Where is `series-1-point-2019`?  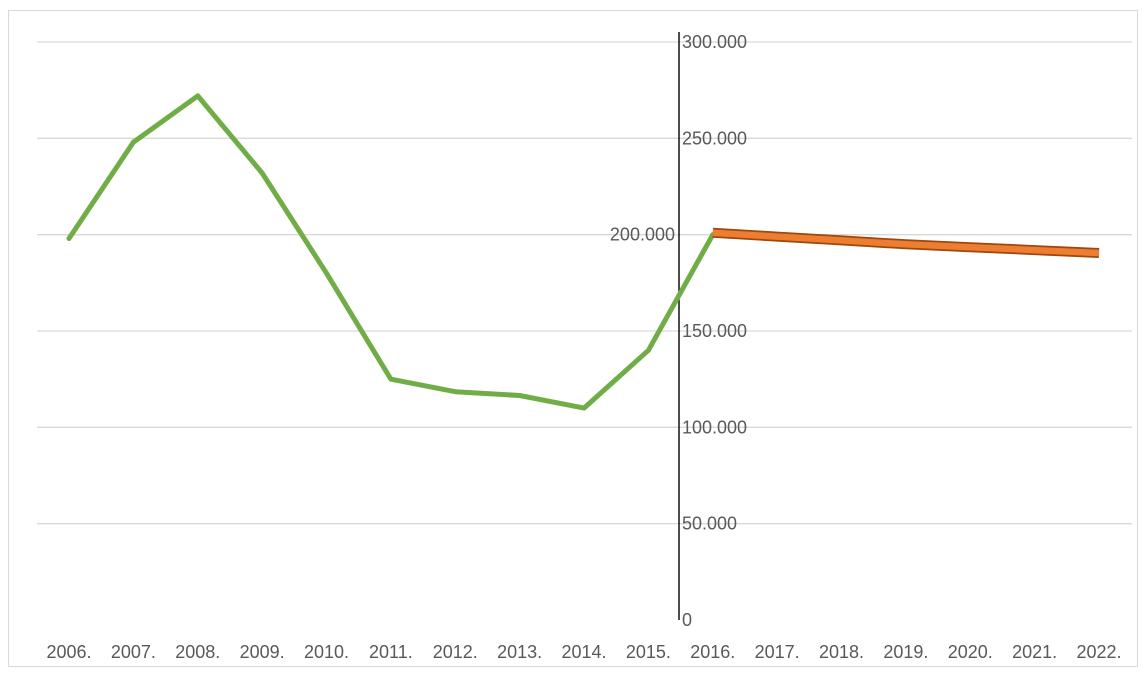 series-1-point-2019 is located at coordinates (905, 244).